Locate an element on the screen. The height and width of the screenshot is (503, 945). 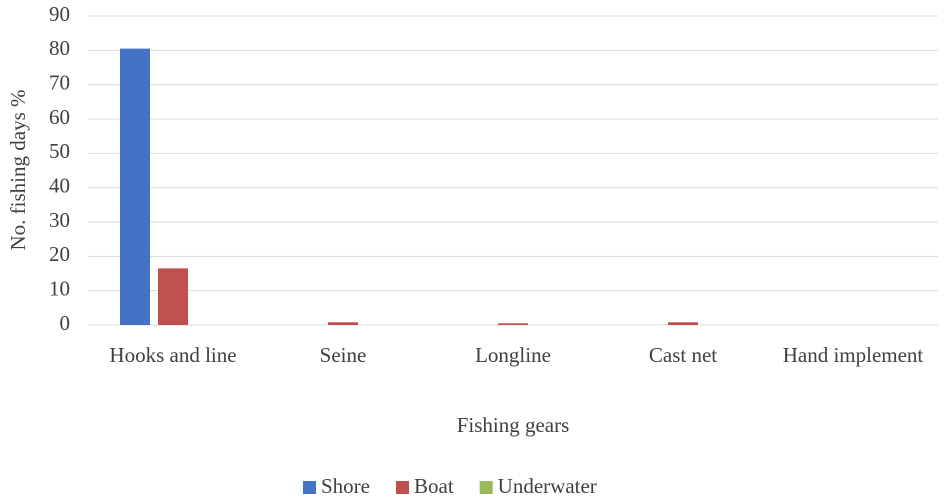
y-tick-label: 90 is located at coordinates (59, 14).